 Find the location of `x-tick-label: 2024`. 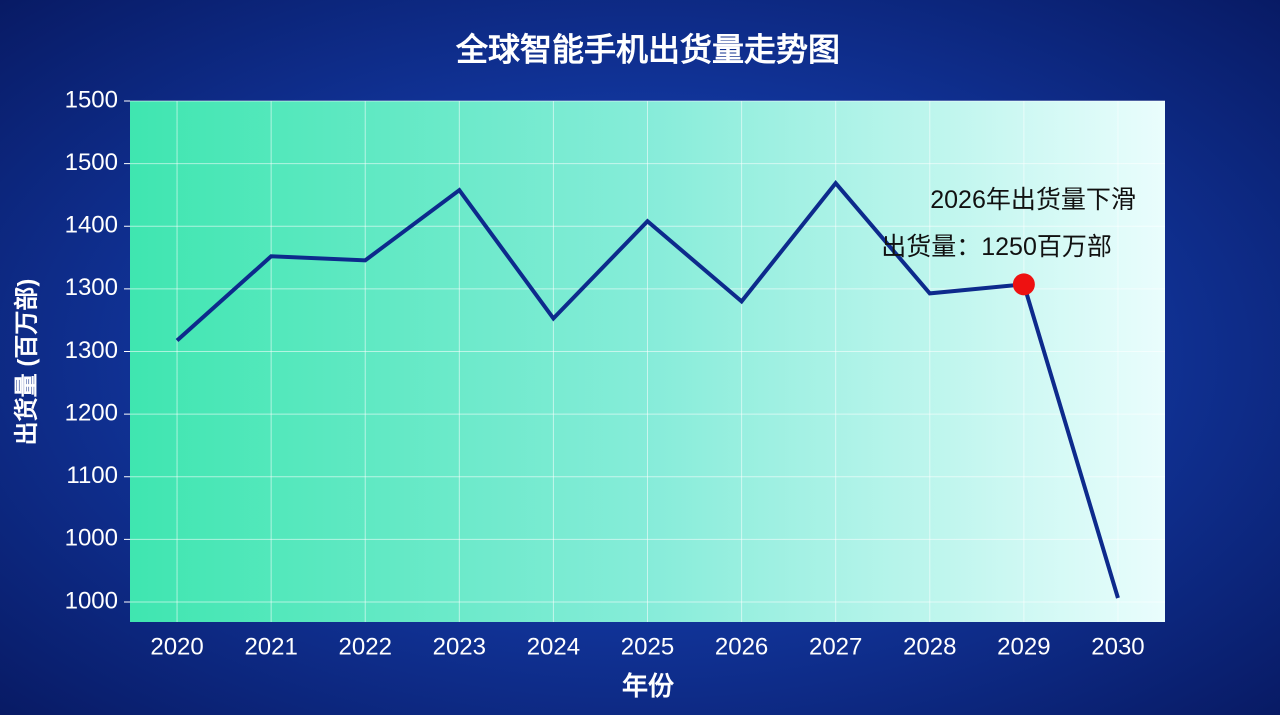

x-tick-label: 2024 is located at coordinates (553, 646).